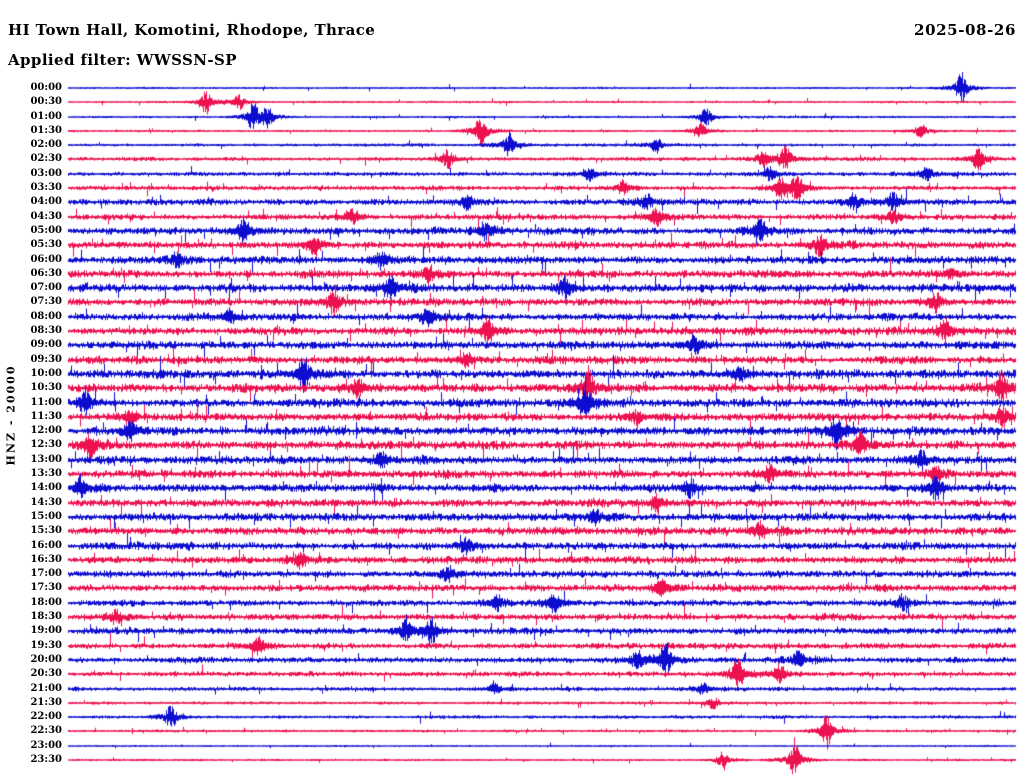 The image size is (1024, 780). What do you see at coordinates (46, 116) in the screenshot?
I see `time-label-0100: 01:00` at bounding box center [46, 116].